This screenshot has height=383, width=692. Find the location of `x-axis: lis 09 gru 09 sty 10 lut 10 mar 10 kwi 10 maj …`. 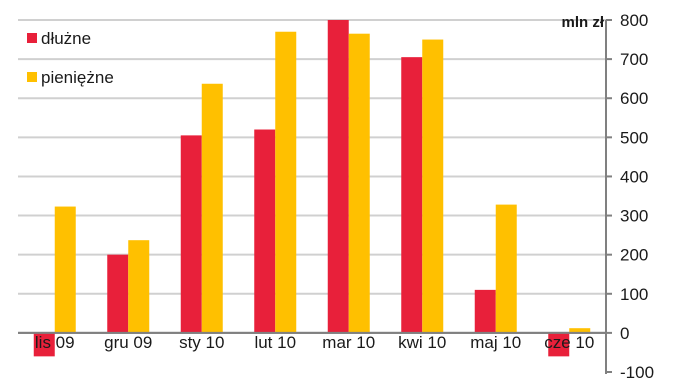

x-axis: lis 09 gru 09 sty 10 lut 10 mar 10 kwi 10 maj … is located at coordinates (314, 342).